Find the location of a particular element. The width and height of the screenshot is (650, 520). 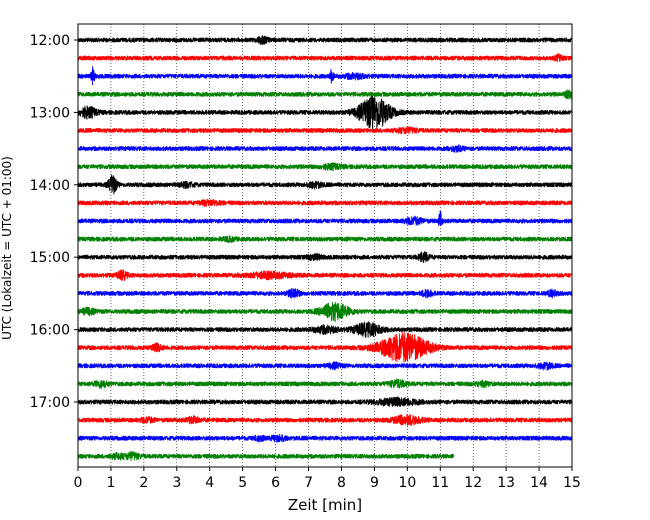

x-tick-label-2: 2 is located at coordinates (143, 483).